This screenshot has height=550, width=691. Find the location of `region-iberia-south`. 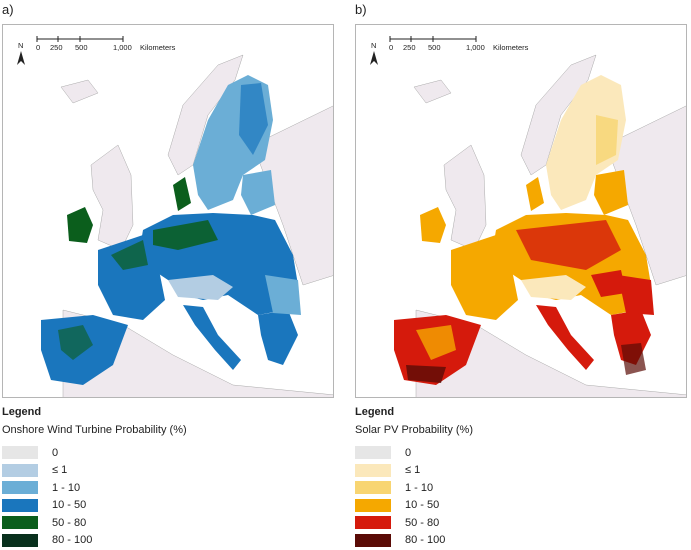

region-iberia-south is located at coordinates (426, 374).